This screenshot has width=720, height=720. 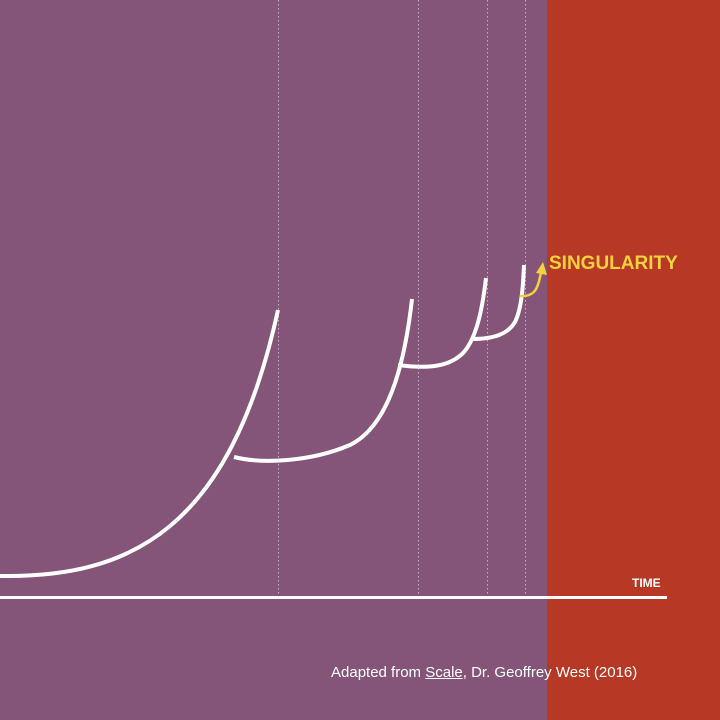 I want to click on singularity-label: SINGULARITY, so click(x=613, y=263).